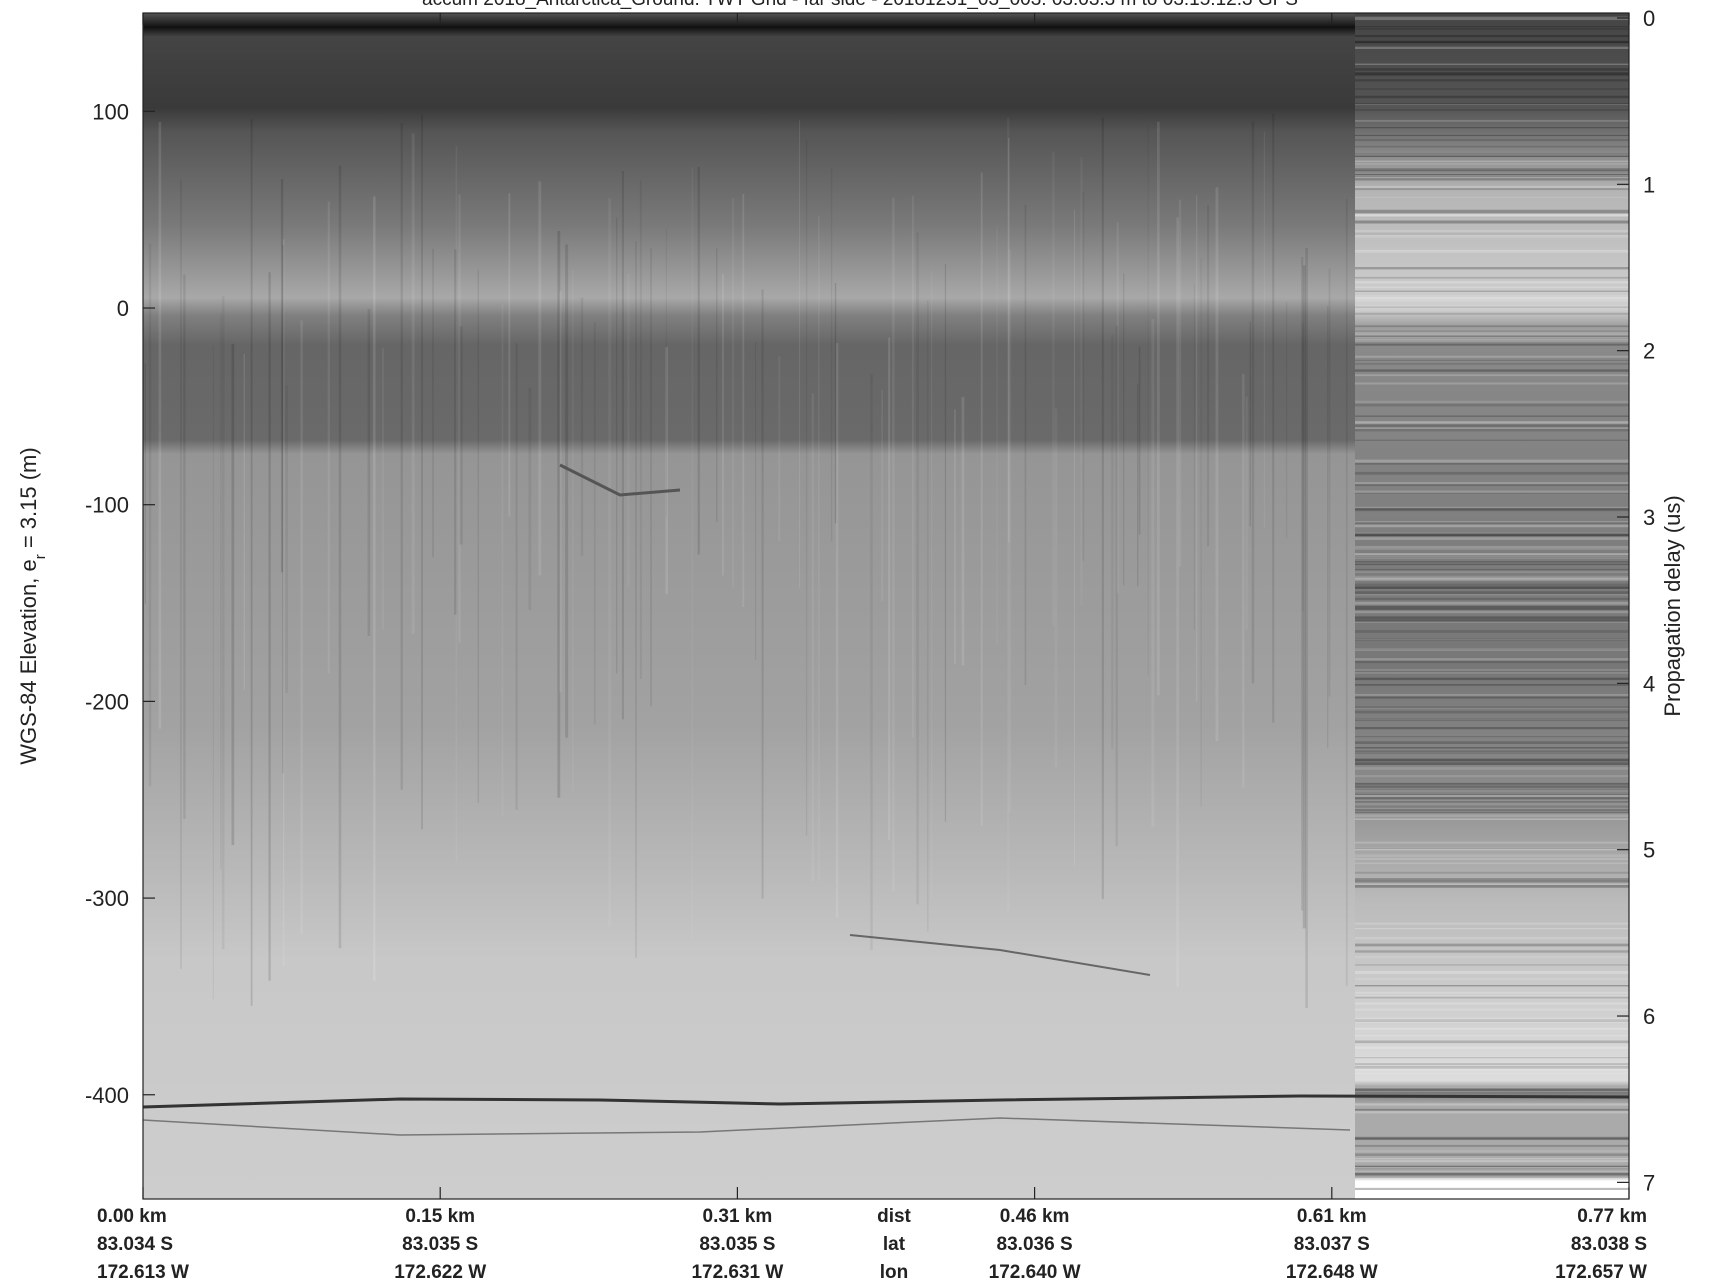 The image size is (1720, 1285). Describe the element at coordinates (107, 1095) in the screenshot. I see `y-tick-label: -400` at that location.